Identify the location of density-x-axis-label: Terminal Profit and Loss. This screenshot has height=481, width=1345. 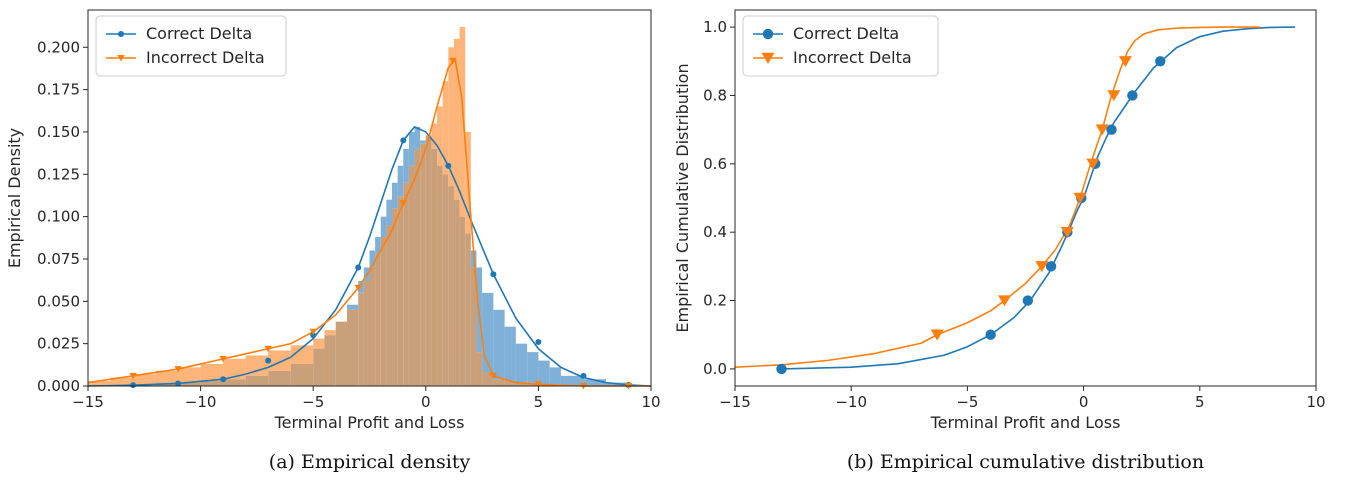
(369, 422).